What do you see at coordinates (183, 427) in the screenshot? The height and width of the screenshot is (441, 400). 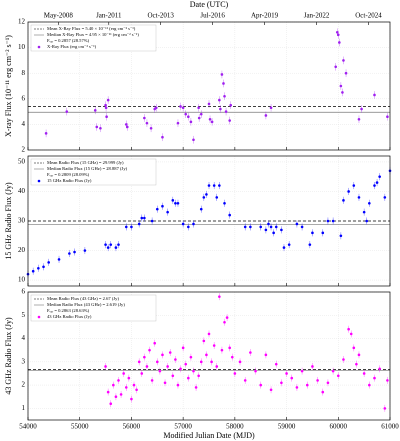 I see `x-tick-label: 57000` at bounding box center [183, 427].